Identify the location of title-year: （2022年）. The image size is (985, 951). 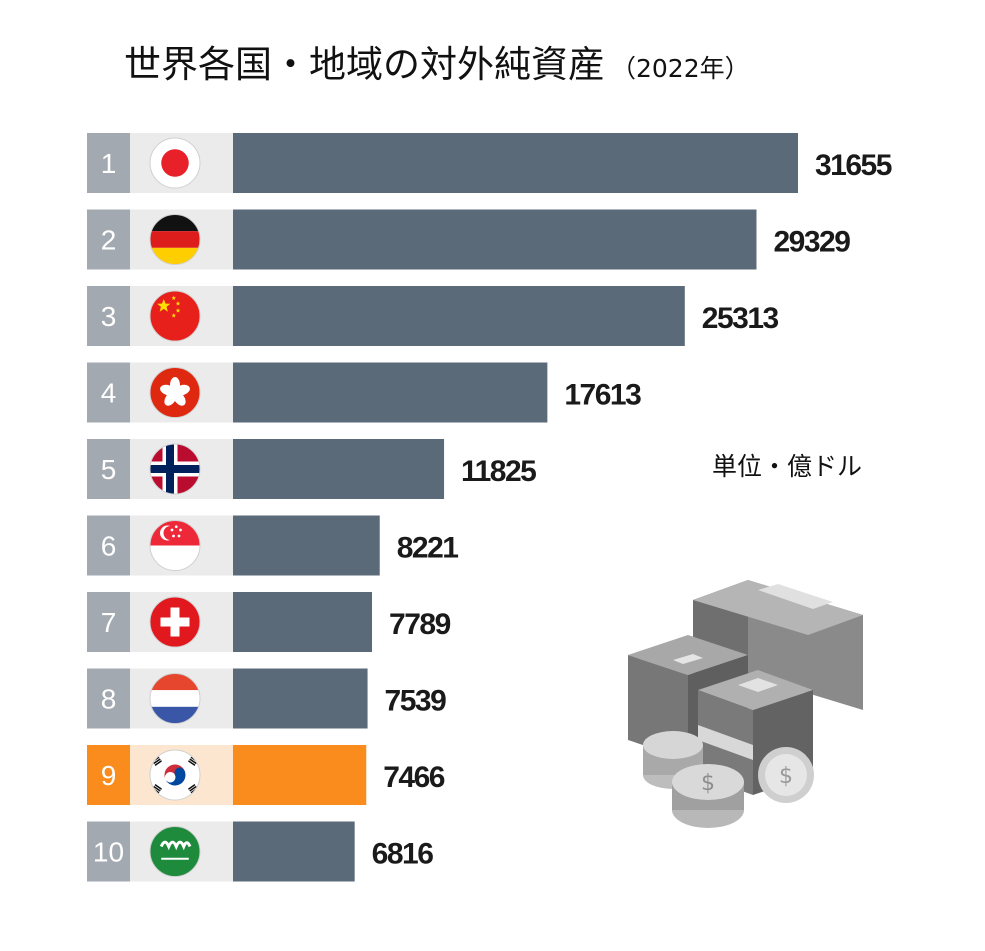
(680, 68).